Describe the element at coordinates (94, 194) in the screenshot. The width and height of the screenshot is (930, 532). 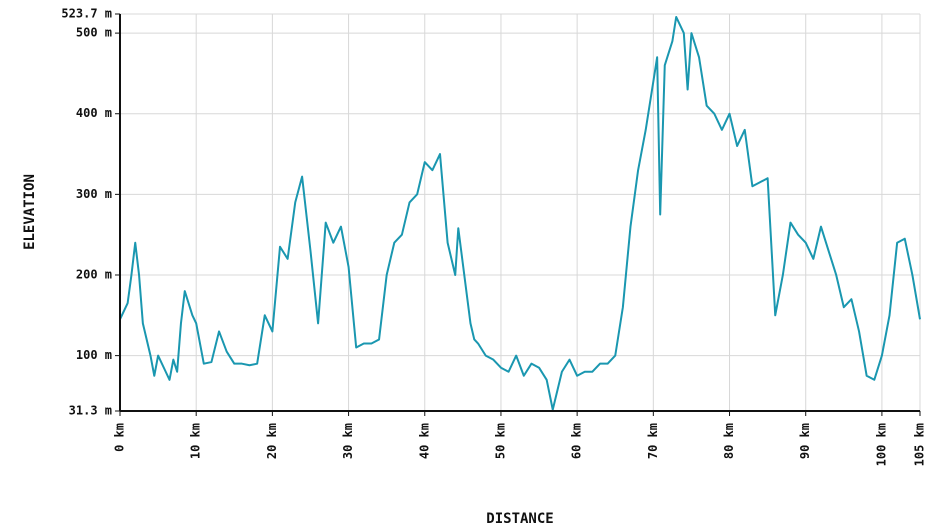
I see `y-tick-label: 300 m` at that location.